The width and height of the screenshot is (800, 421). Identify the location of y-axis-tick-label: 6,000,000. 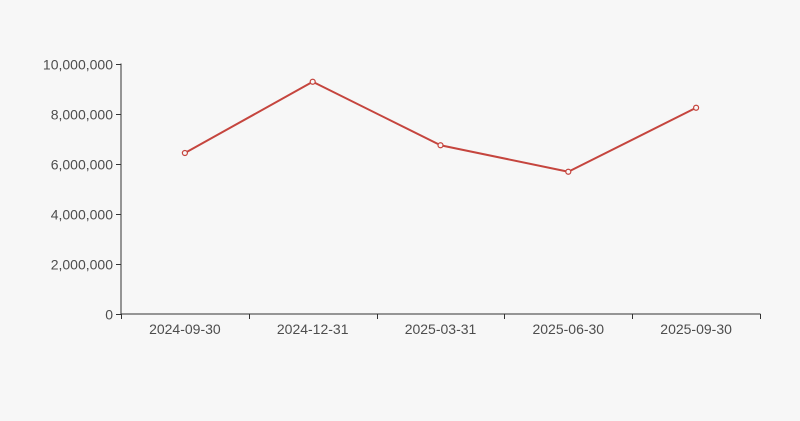
(82, 165).